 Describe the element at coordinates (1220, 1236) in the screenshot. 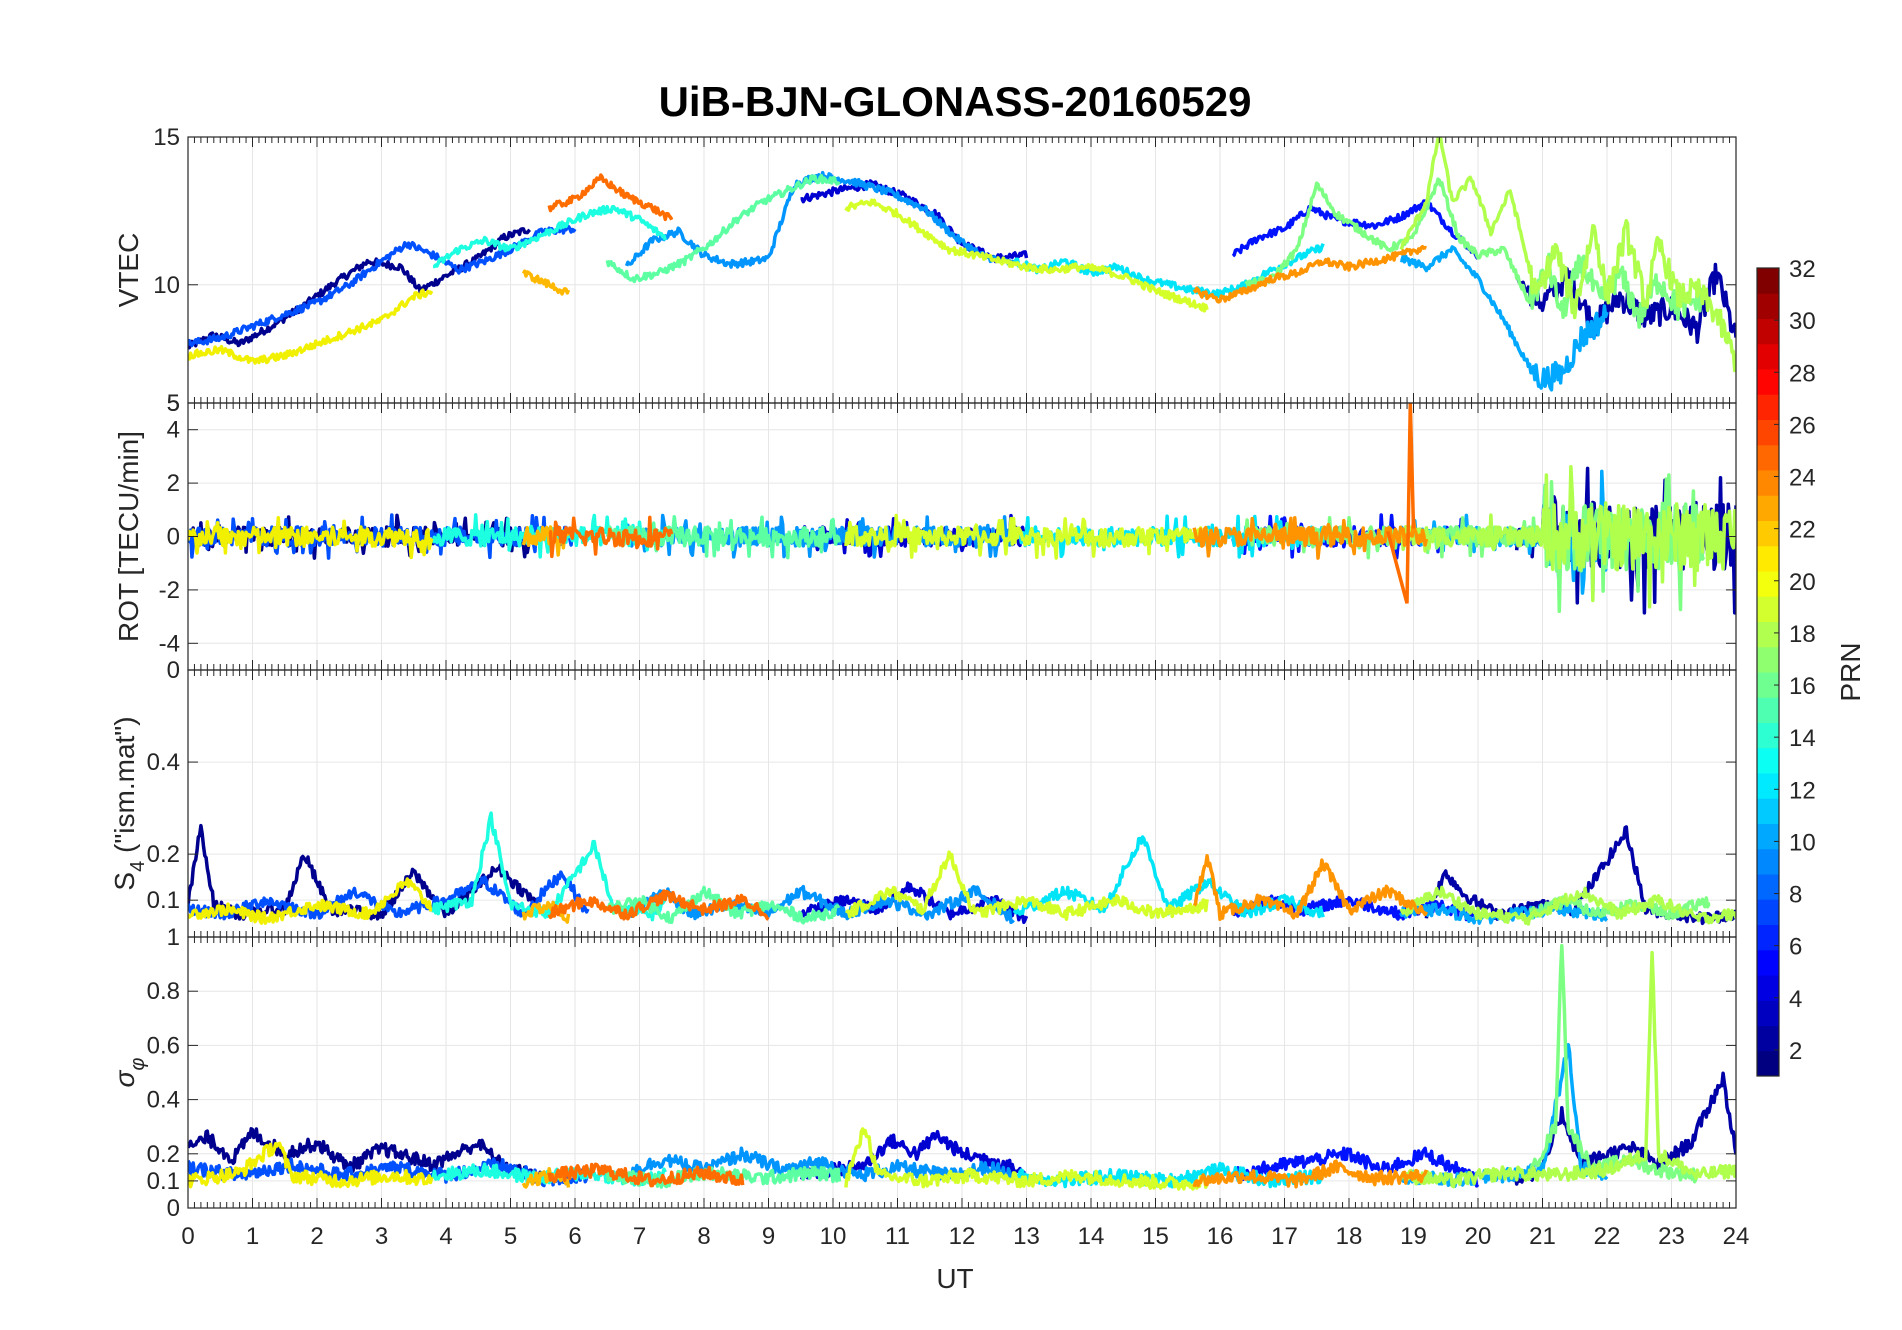

I see `x-tick-label: 16` at that location.